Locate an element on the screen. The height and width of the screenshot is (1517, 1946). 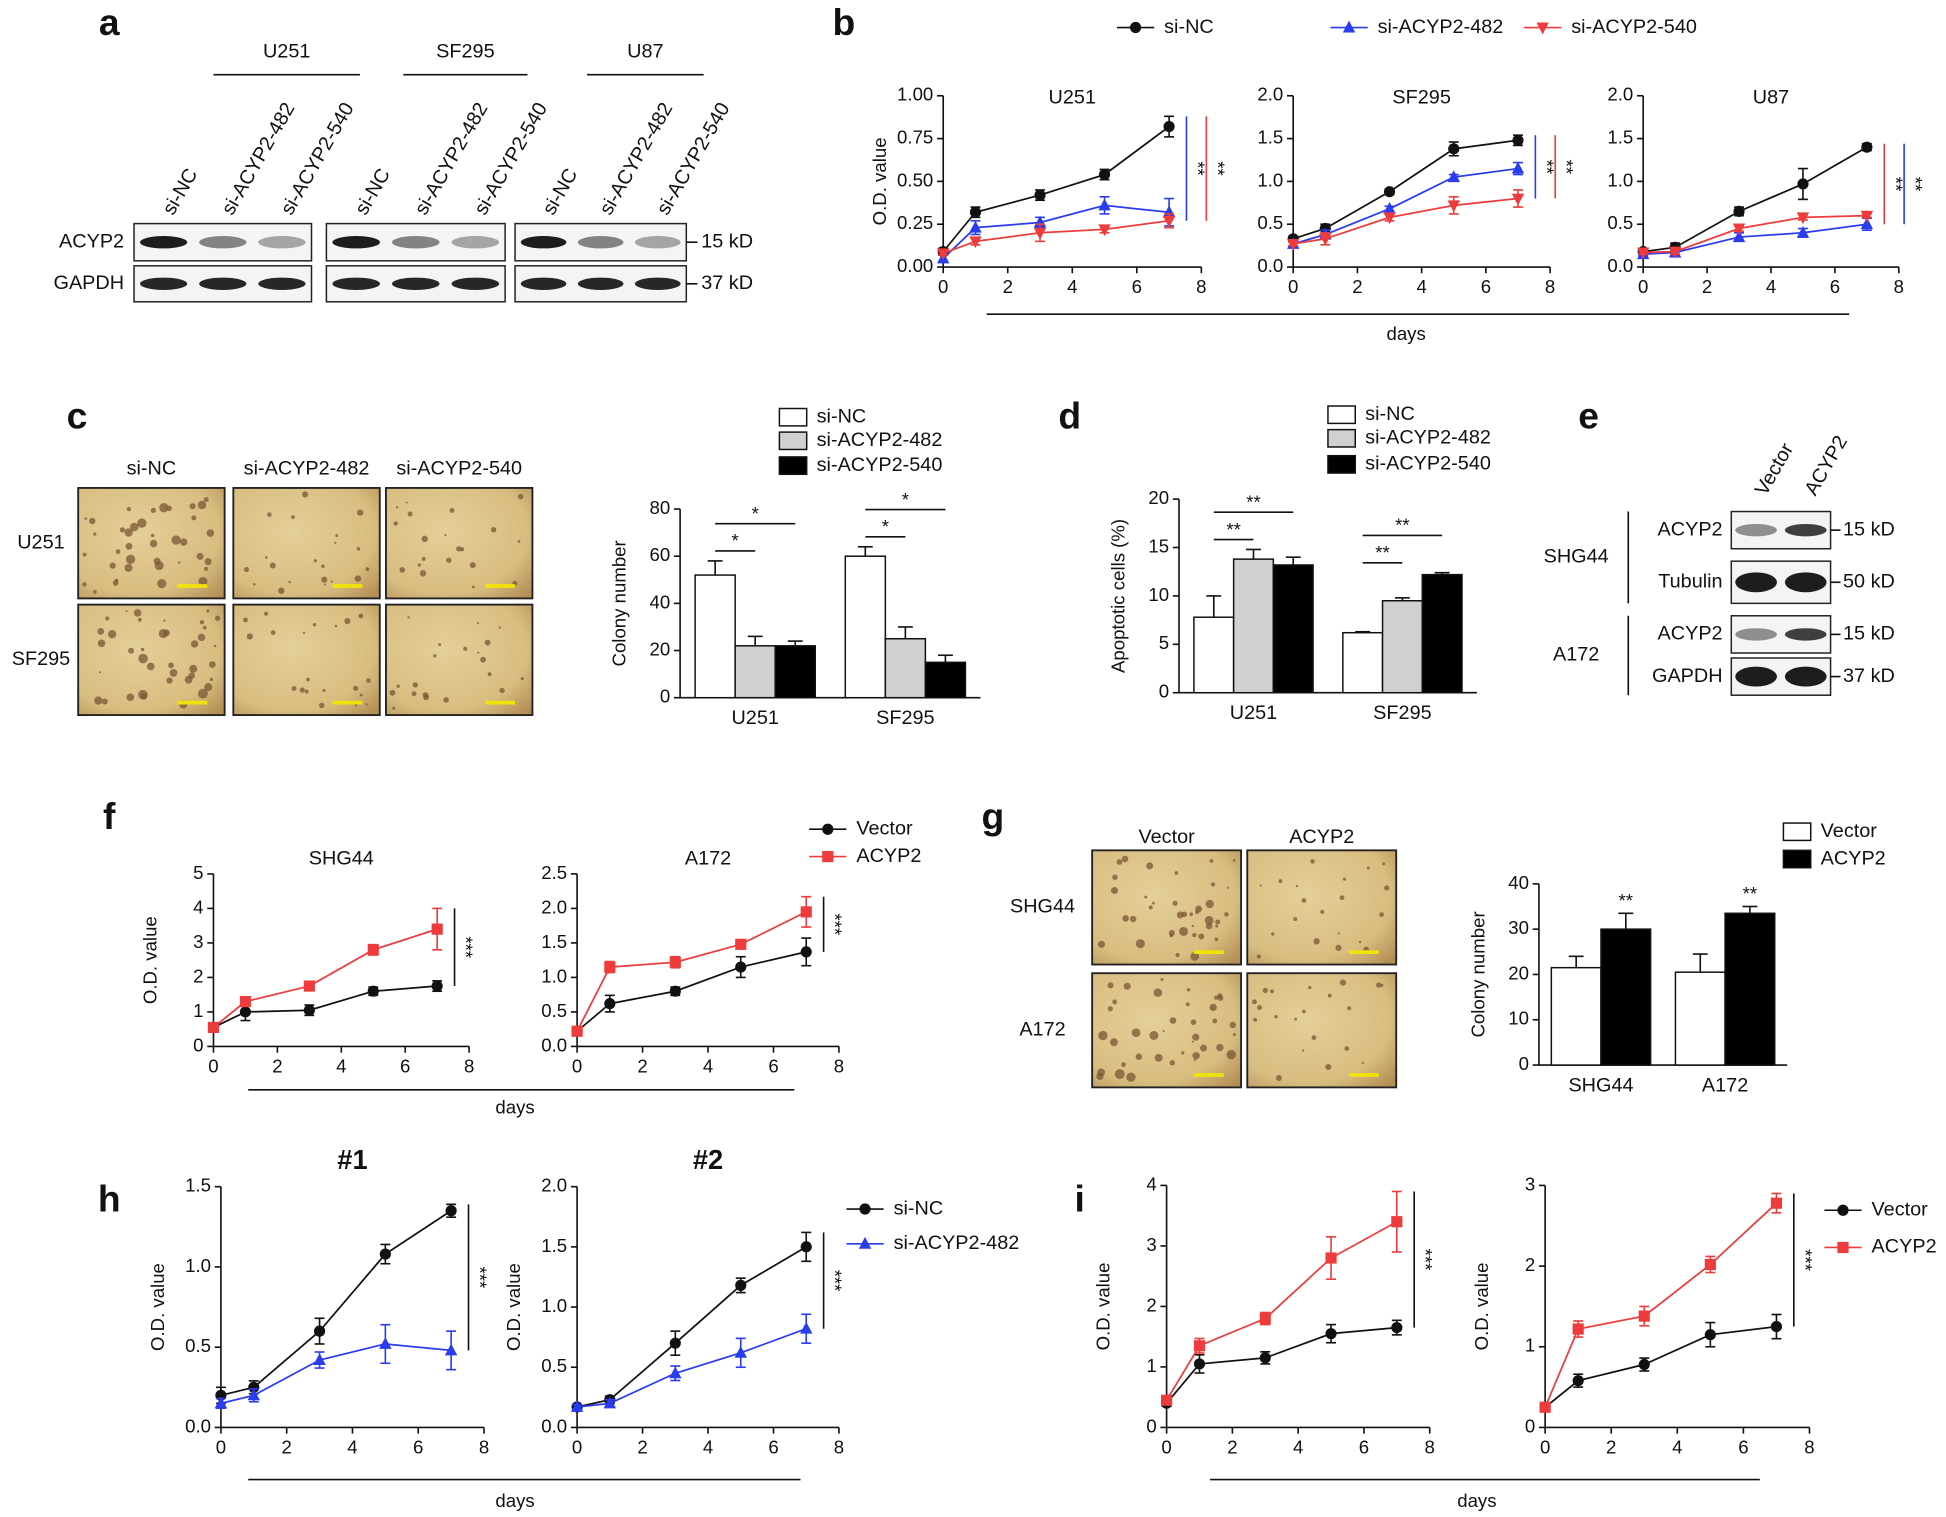
y-tick-label: 15 is located at coordinates (1158, 545).